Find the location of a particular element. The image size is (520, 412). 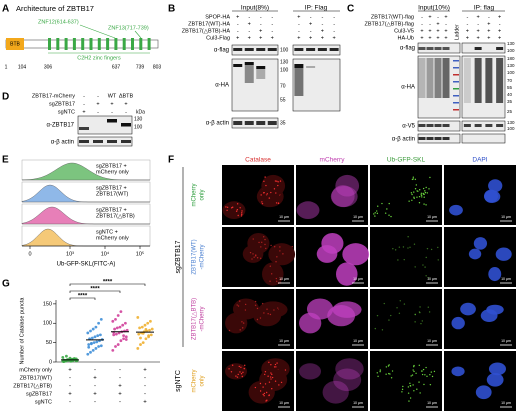

domain-label: BTB is located at coordinates (15, 44).